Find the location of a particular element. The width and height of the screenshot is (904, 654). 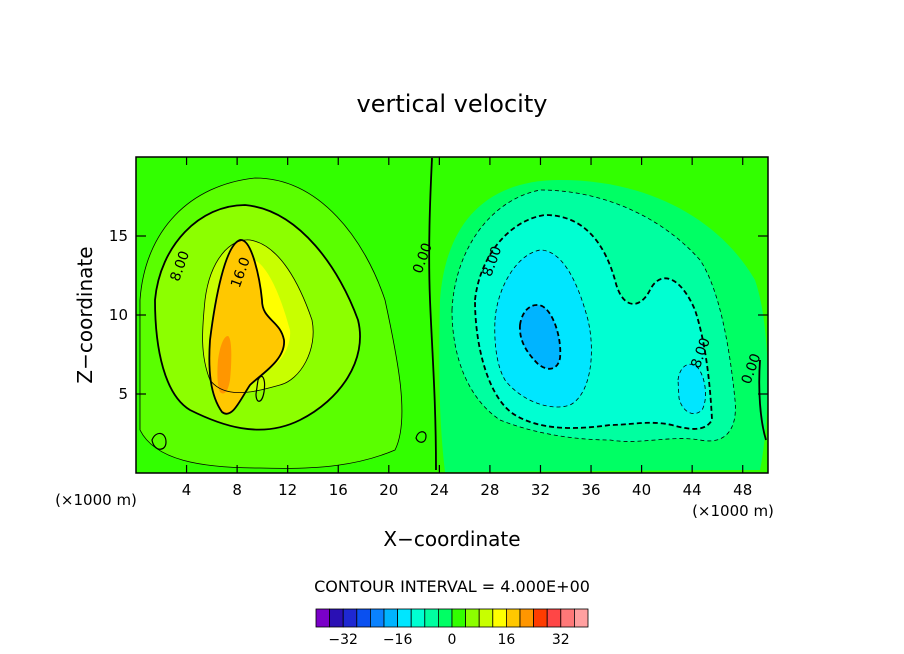

y-tick-label: 15 is located at coordinates (118, 236).